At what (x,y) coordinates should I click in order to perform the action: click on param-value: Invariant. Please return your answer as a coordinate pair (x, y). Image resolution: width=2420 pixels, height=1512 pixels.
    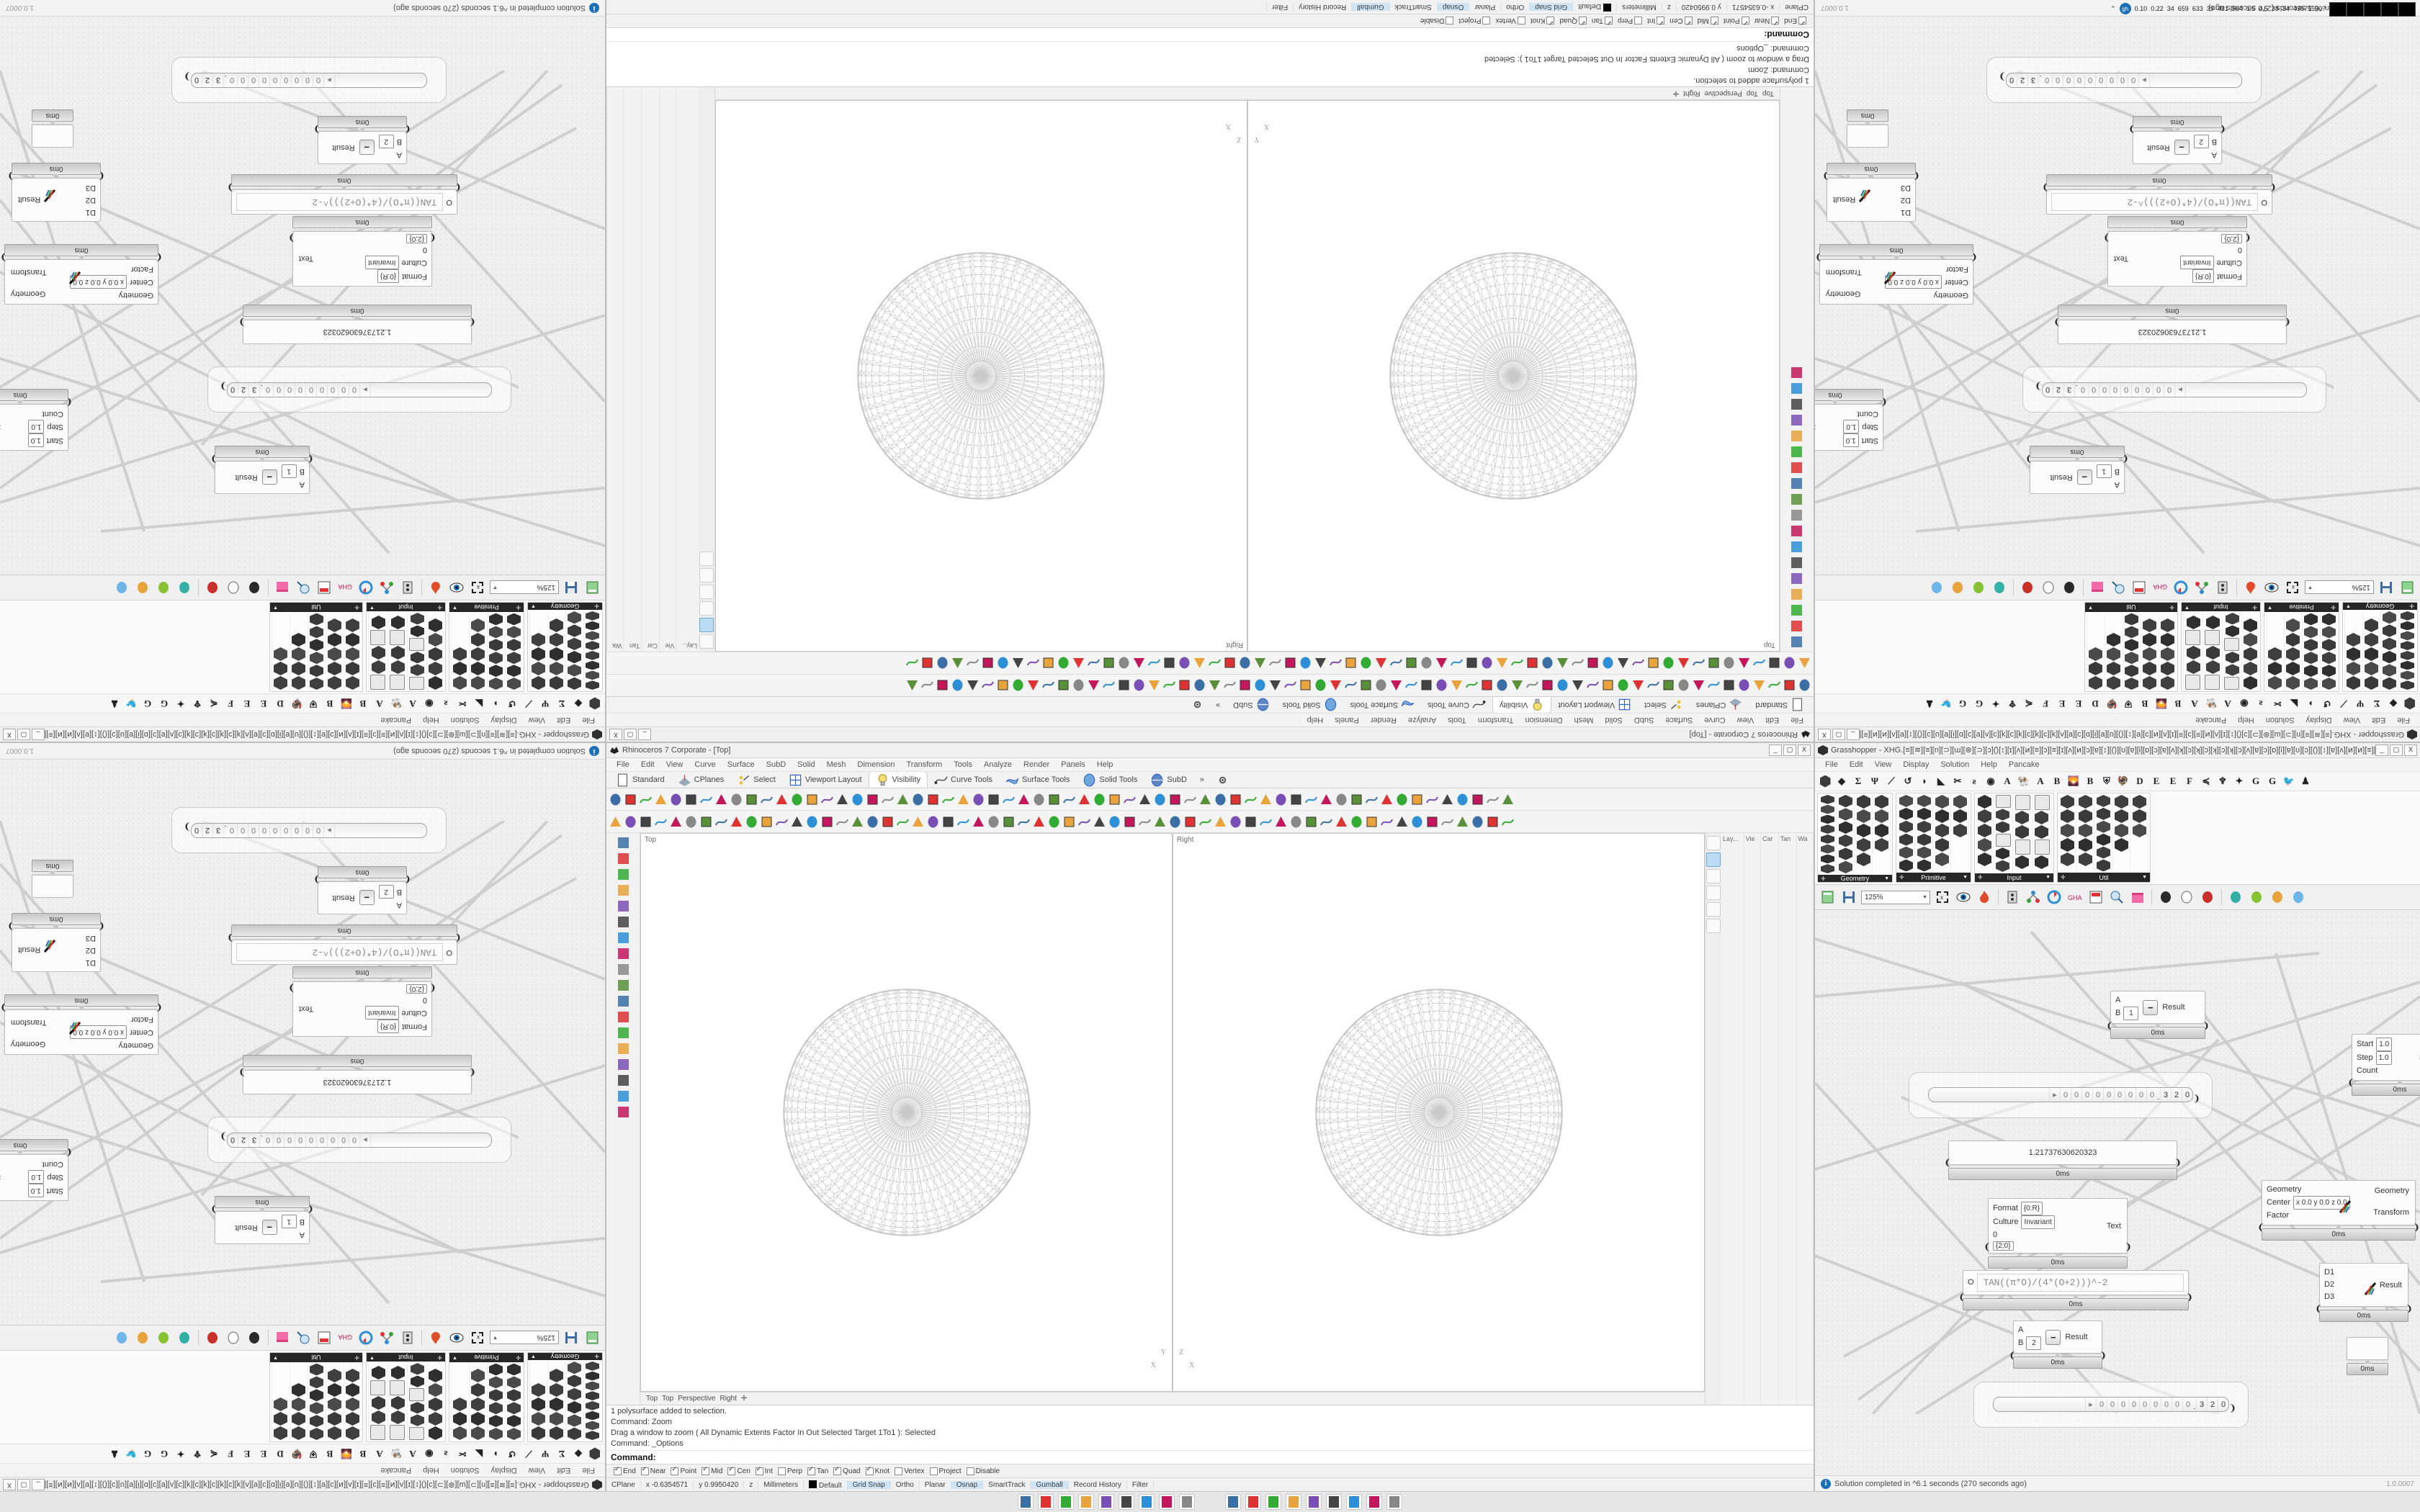
    Looking at the image, I should click on (382, 1013).